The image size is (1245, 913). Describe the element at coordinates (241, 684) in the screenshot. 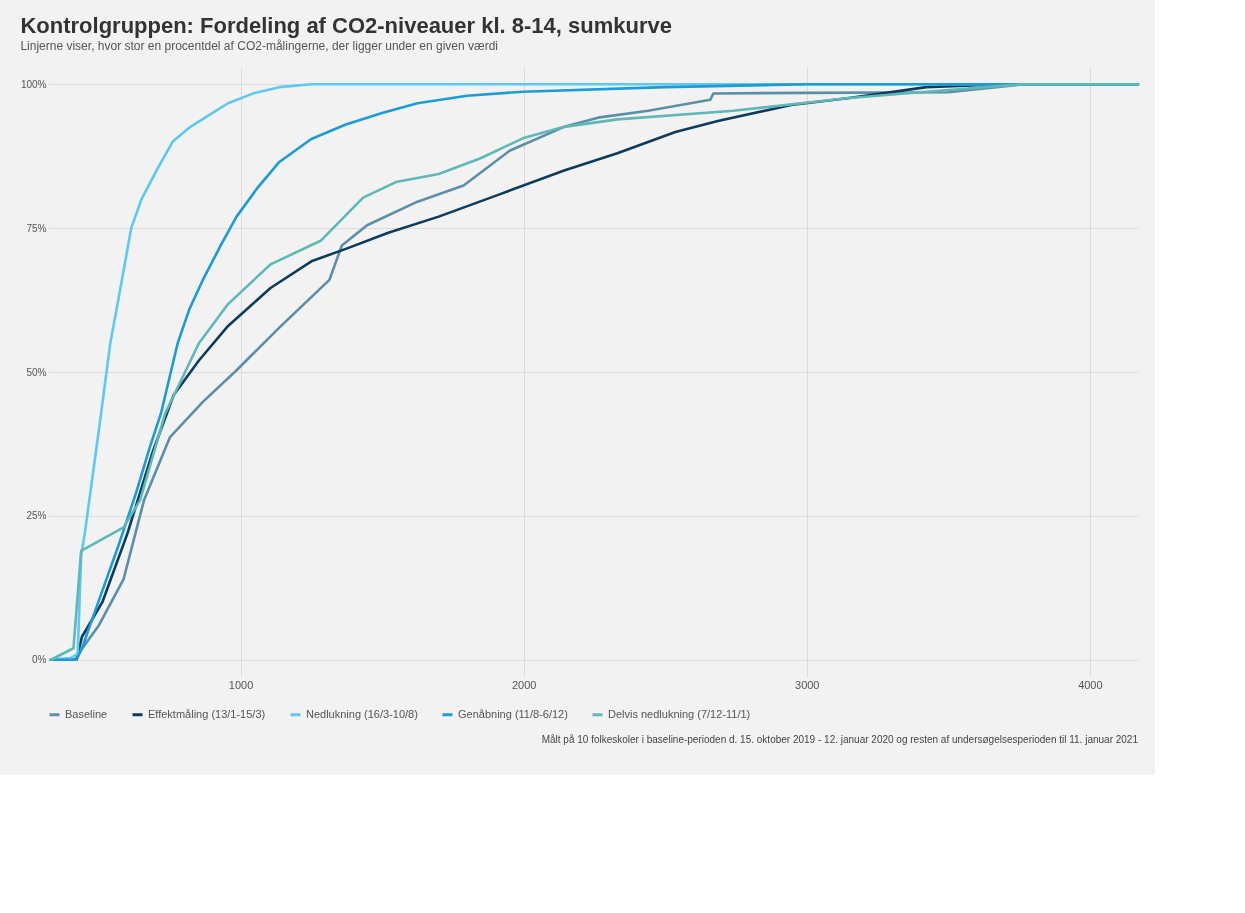

I see `x-tick-label: 1000` at that location.